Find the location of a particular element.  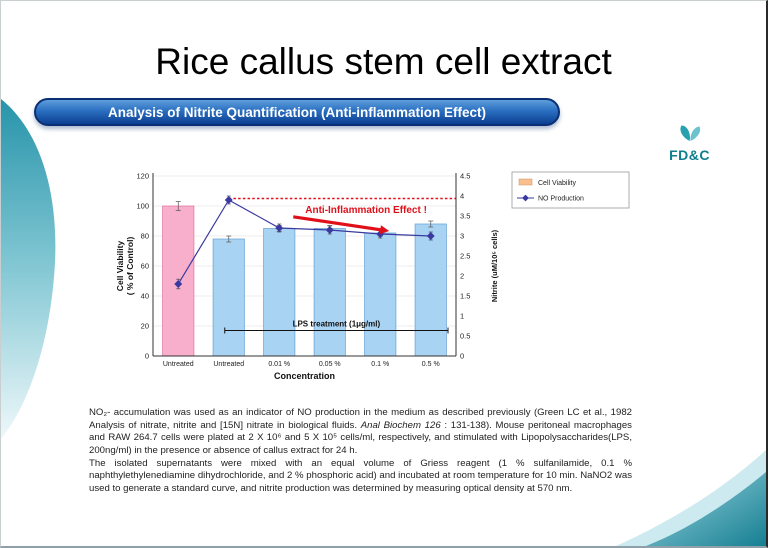

svg-text: 0.05 % is located at coordinates (330, 364).